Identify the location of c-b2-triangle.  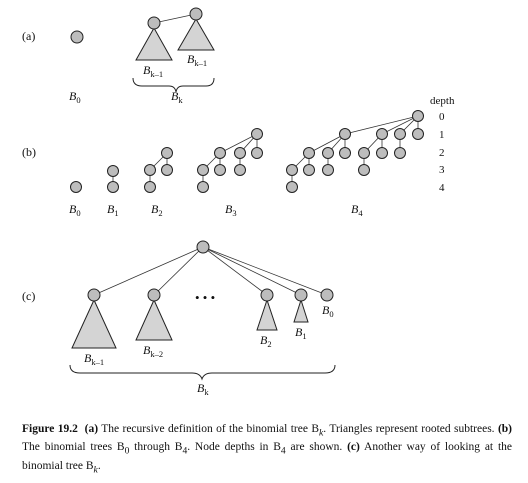
(267, 314).